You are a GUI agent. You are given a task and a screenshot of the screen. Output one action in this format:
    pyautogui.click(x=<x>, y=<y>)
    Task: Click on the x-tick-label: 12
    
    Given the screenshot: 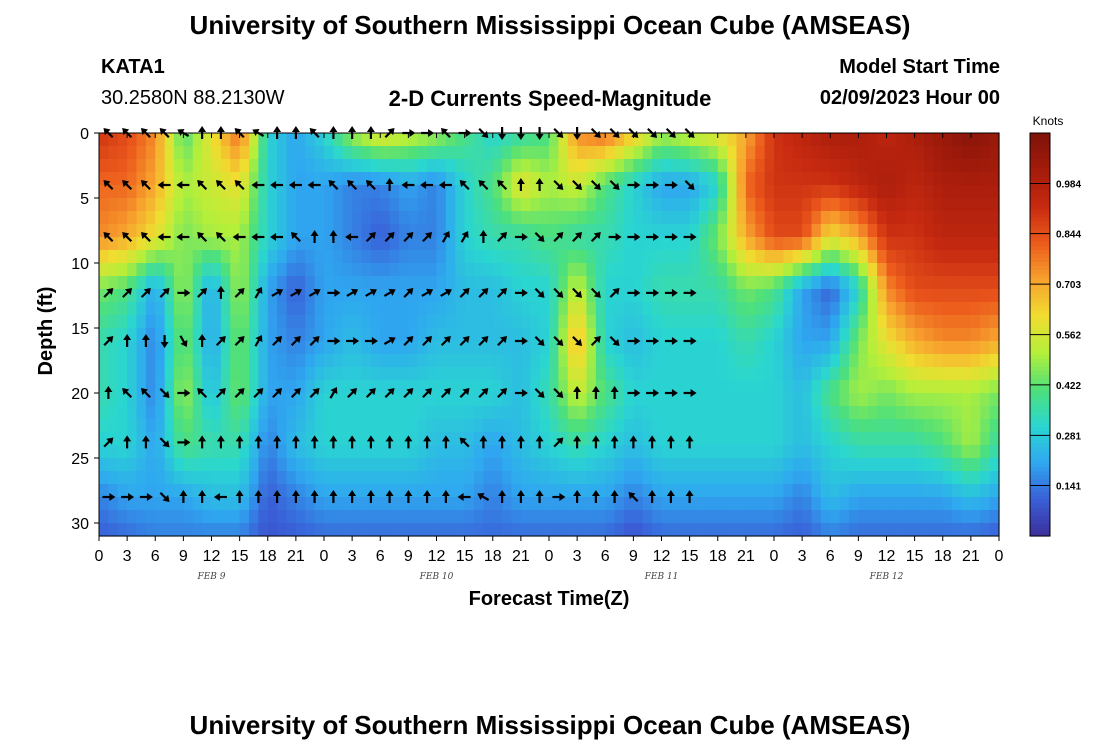 What is the action you would take?
    pyautogui.click(x=662, y=556)
    